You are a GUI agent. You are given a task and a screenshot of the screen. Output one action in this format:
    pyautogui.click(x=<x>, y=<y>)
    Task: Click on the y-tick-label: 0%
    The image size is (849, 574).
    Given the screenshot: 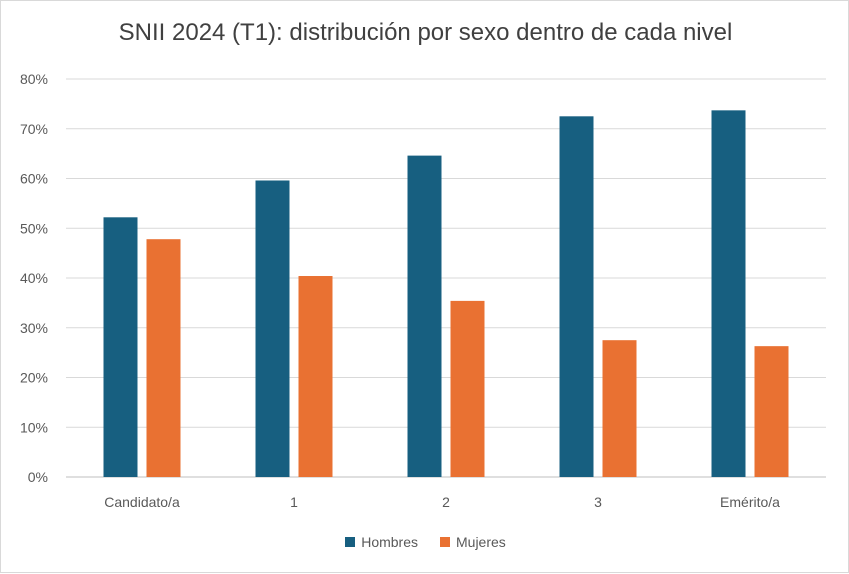 What is the action you would take?
    pyautogui.click(x=38, y=477)
    